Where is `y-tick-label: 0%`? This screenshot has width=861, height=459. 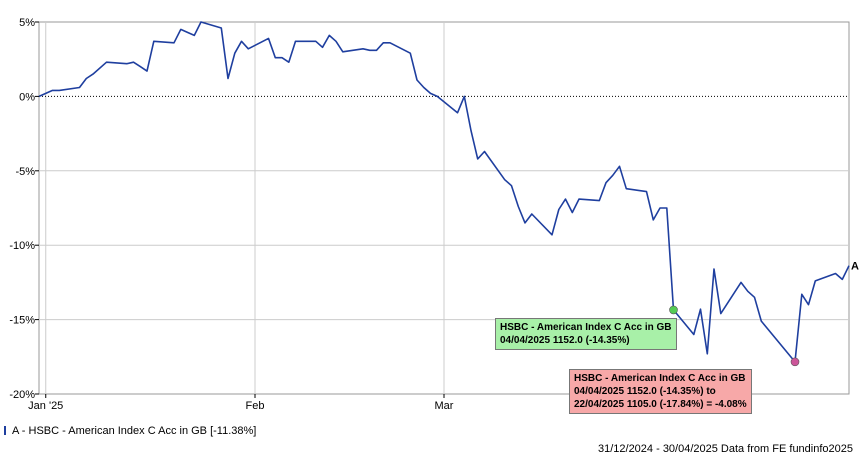
y-tick-label: 0% is located at coordinates (27, 97).